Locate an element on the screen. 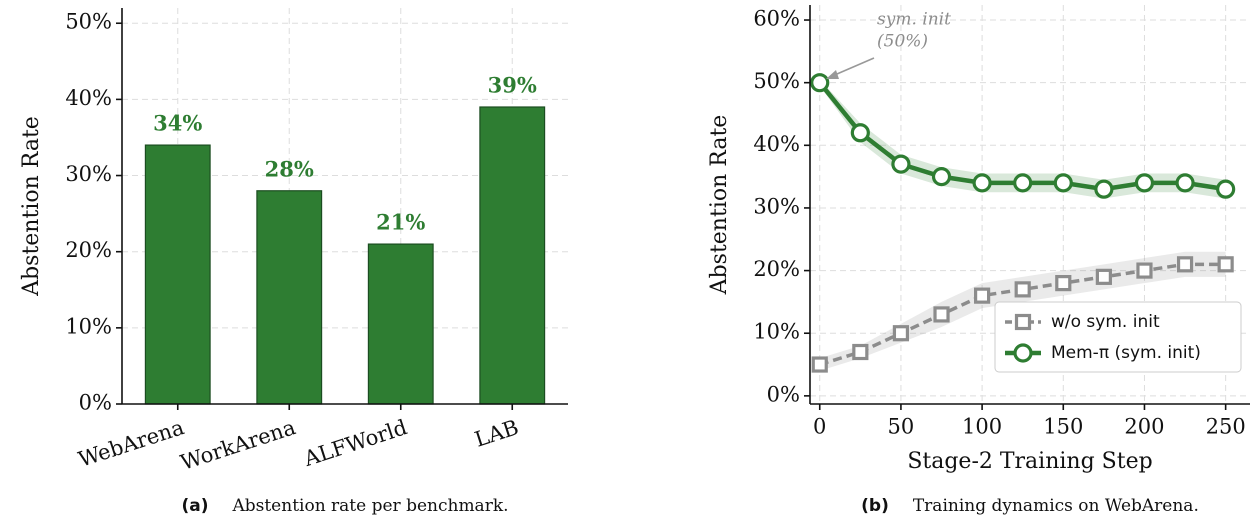  x-tick-label: 100 is located at coordinates (982, 427).